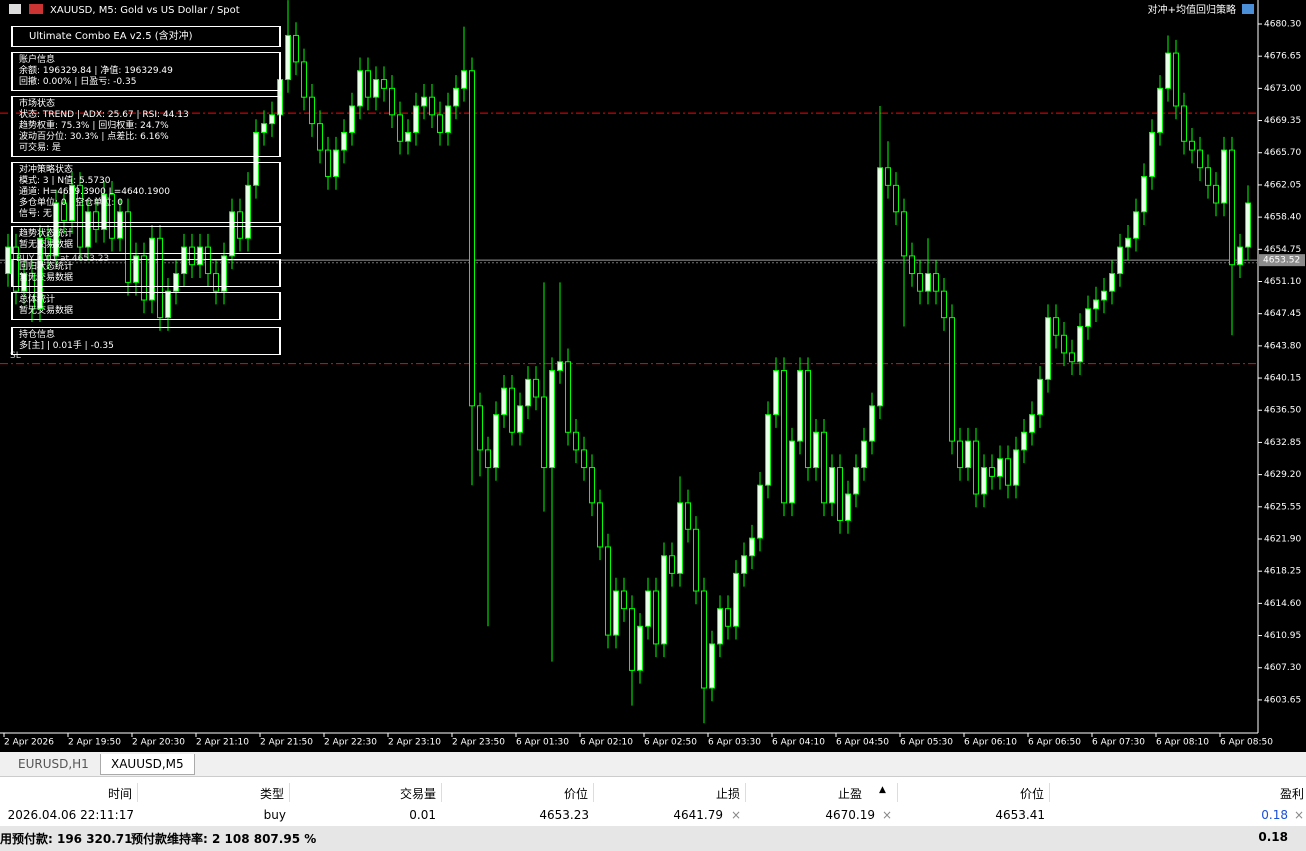 This screenshot has width=1306, height=851. What do you see at coordinates (849, 794) in the screenshot?
I see `column-header: 止盈` at bounding box center [849, 794].